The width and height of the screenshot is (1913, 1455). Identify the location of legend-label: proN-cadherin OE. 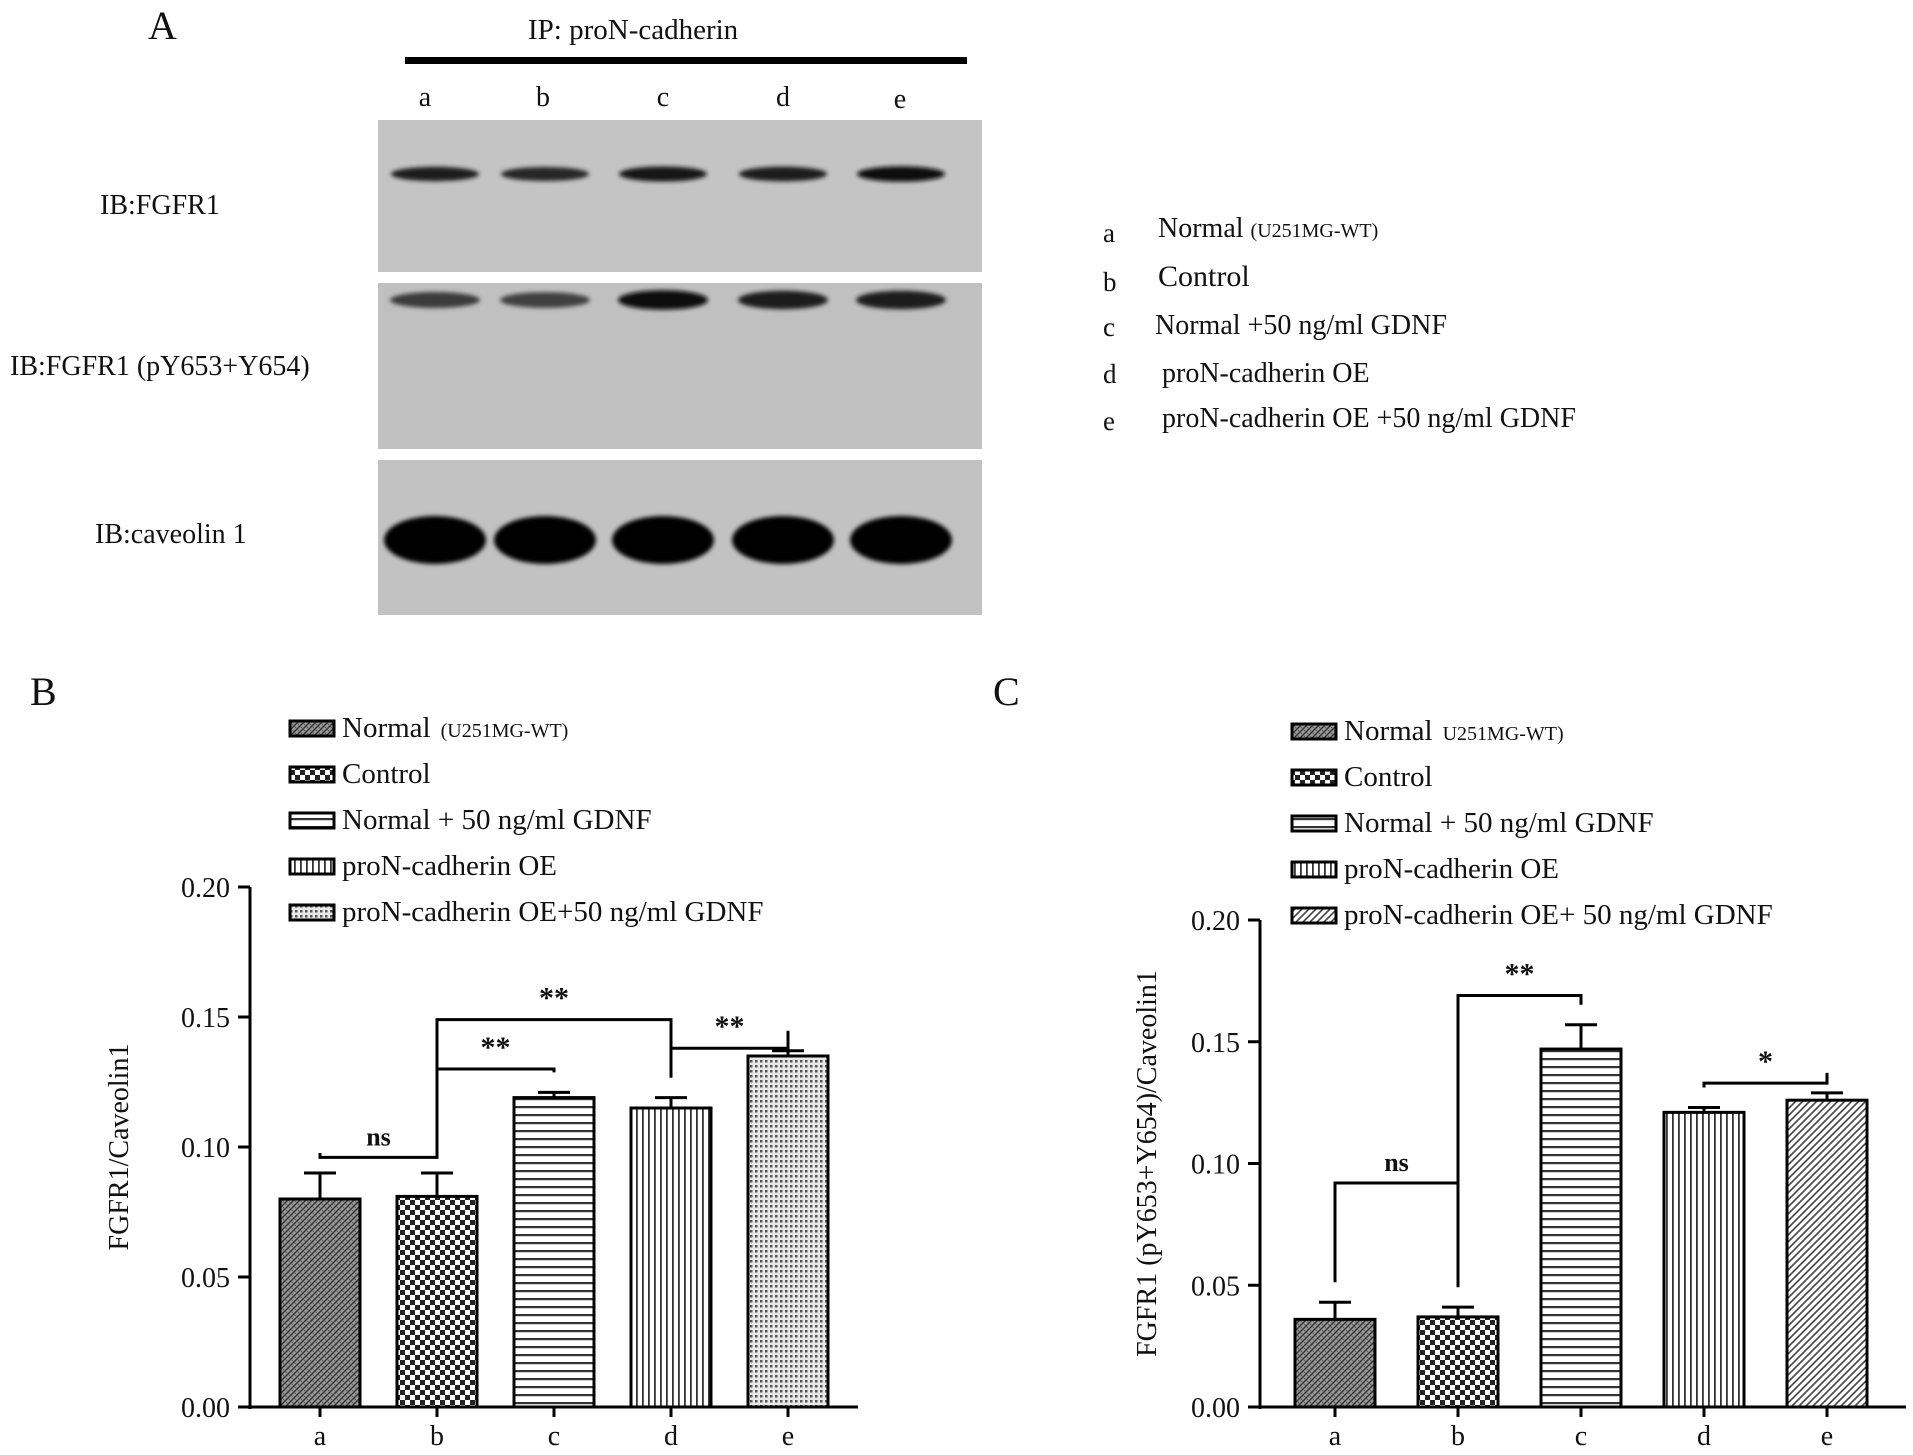
(1451, 869).